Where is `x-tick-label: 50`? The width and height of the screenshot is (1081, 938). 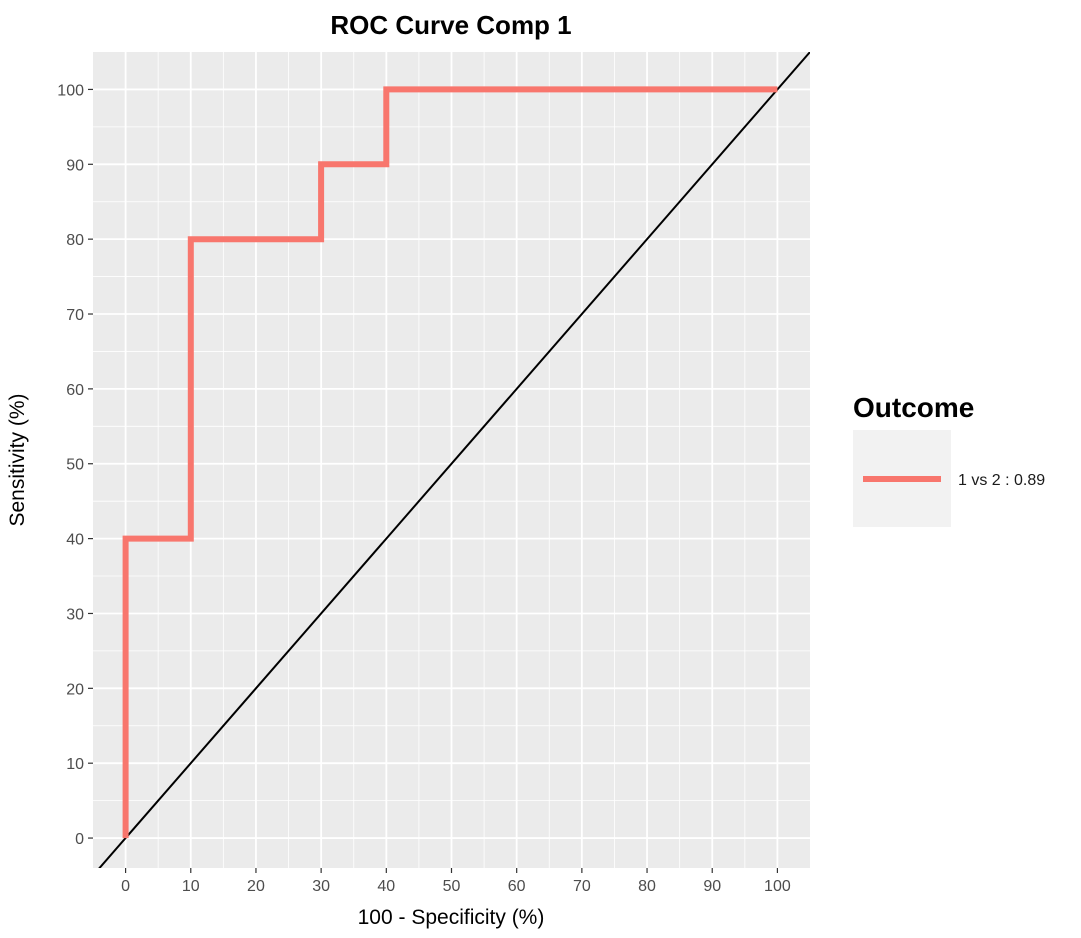
x-tick-label: 50 is located at coordinates (452, 886).